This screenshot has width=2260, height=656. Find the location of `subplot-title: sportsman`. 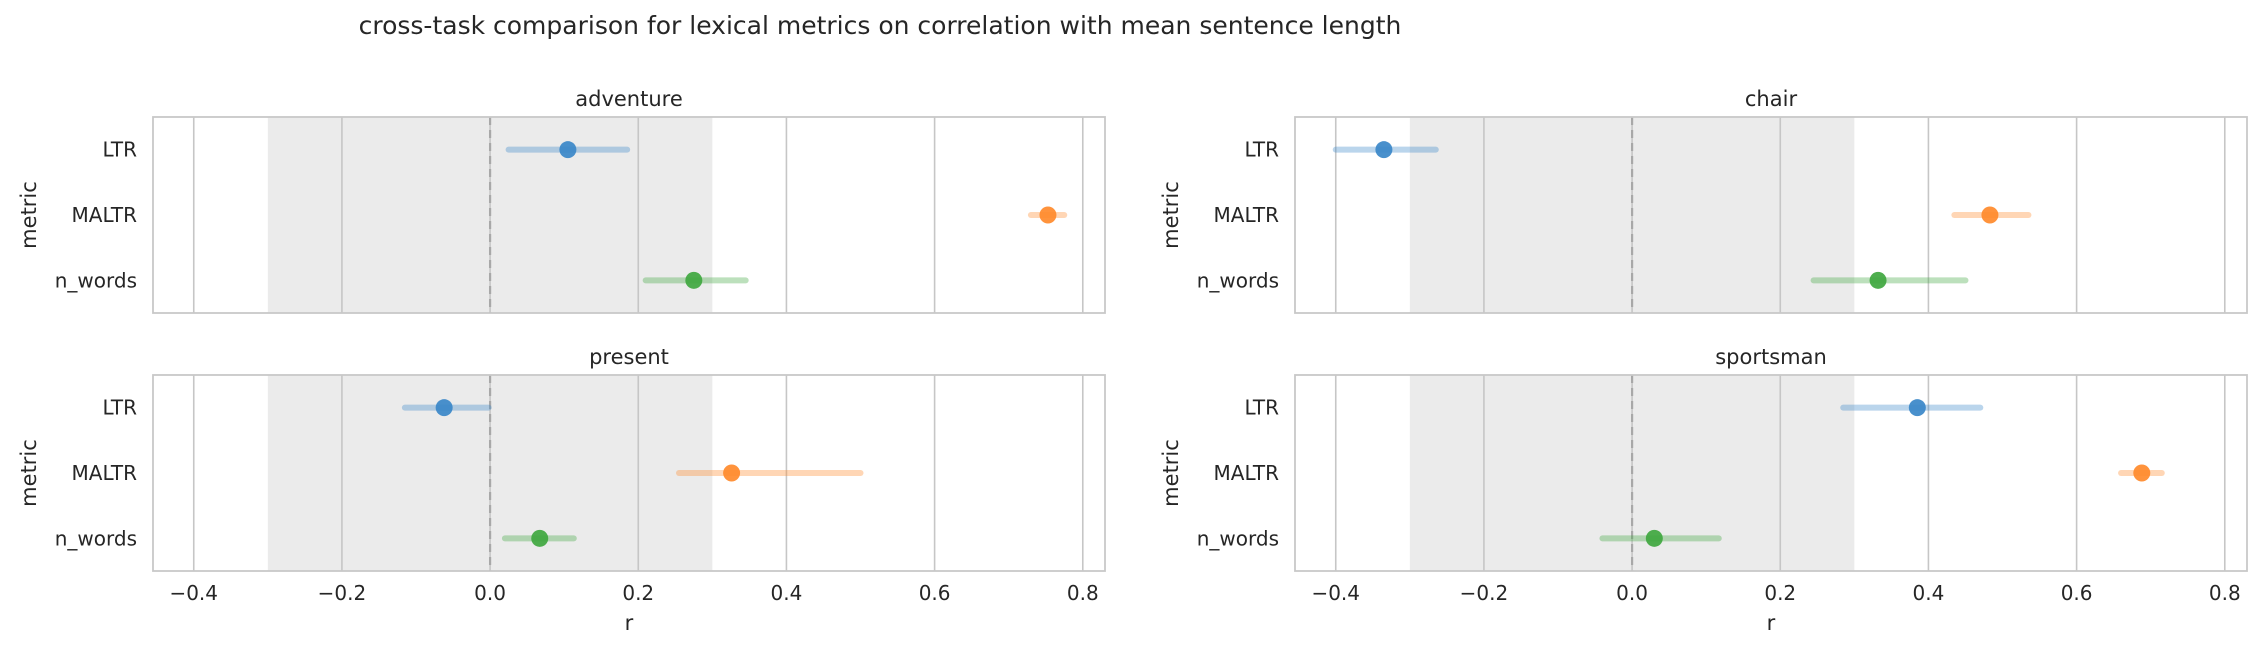

subplot-title: sportsman is located at coordinates (1771, 357).